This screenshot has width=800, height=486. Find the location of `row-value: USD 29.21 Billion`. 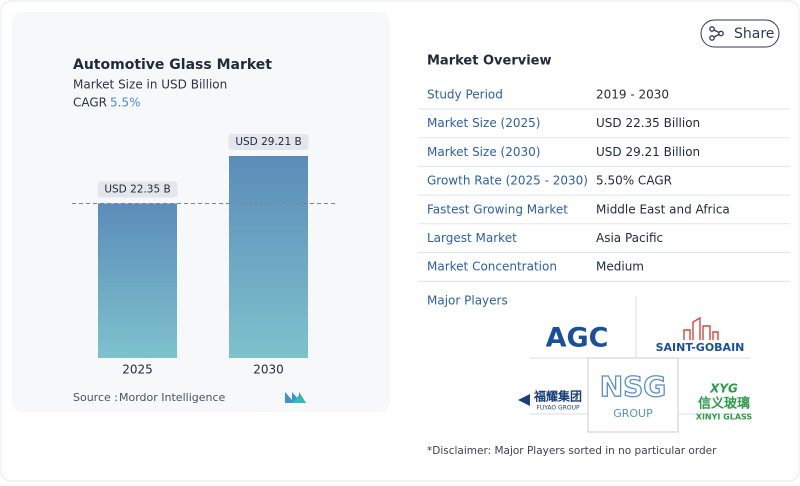

row-value: USD 29.21 Billion is located at coordinates (648, 152).